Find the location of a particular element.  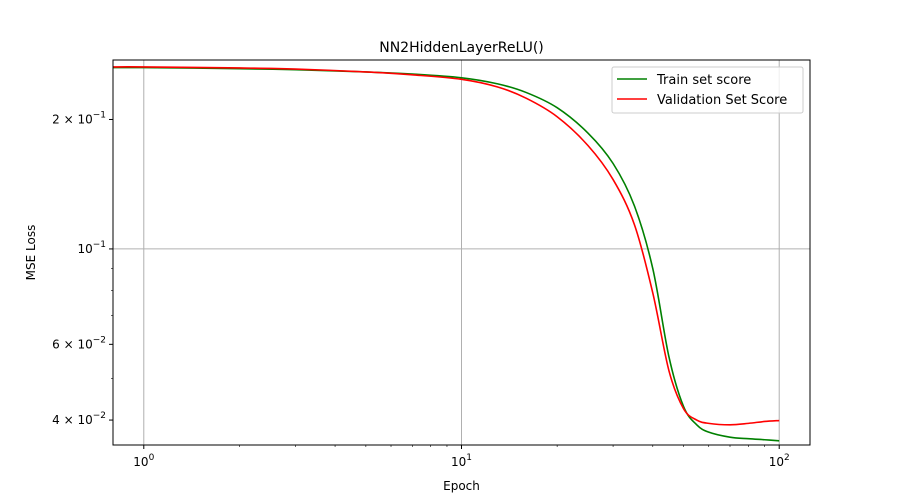

y-tick-label: 6 × 10⁻² is located at coordinates (79, 343).